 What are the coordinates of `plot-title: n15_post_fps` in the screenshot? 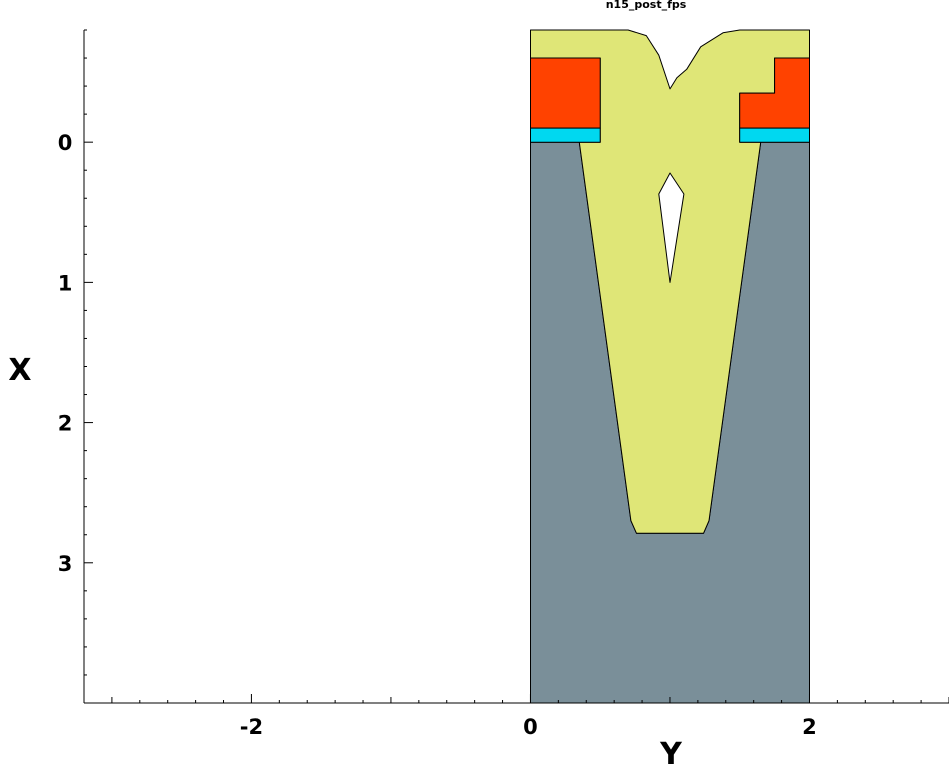 It's located at (646, 5).